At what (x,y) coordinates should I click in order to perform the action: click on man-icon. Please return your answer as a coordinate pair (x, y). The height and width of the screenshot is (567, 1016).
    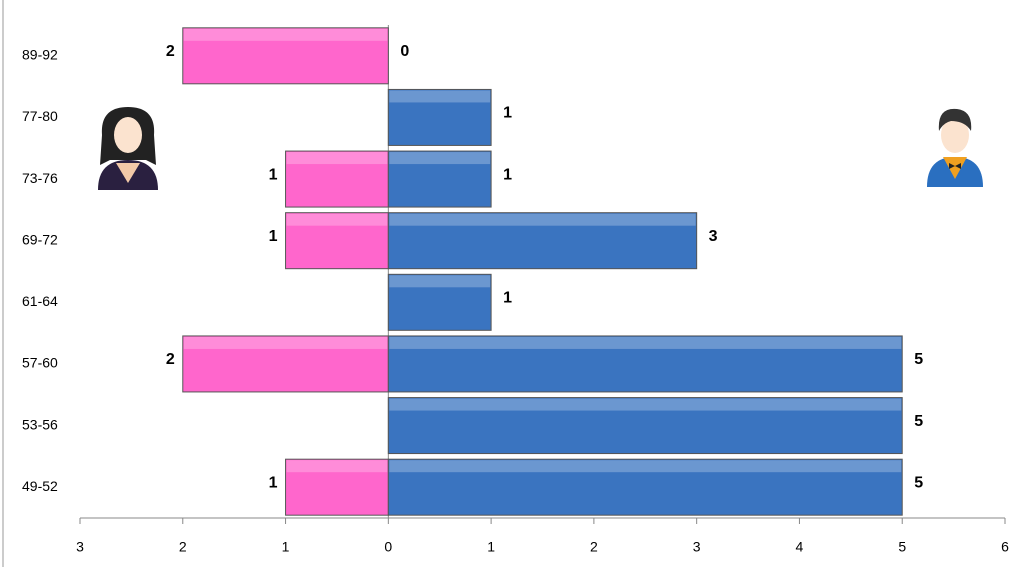
    Looking at the image, I should click on (955, 147).